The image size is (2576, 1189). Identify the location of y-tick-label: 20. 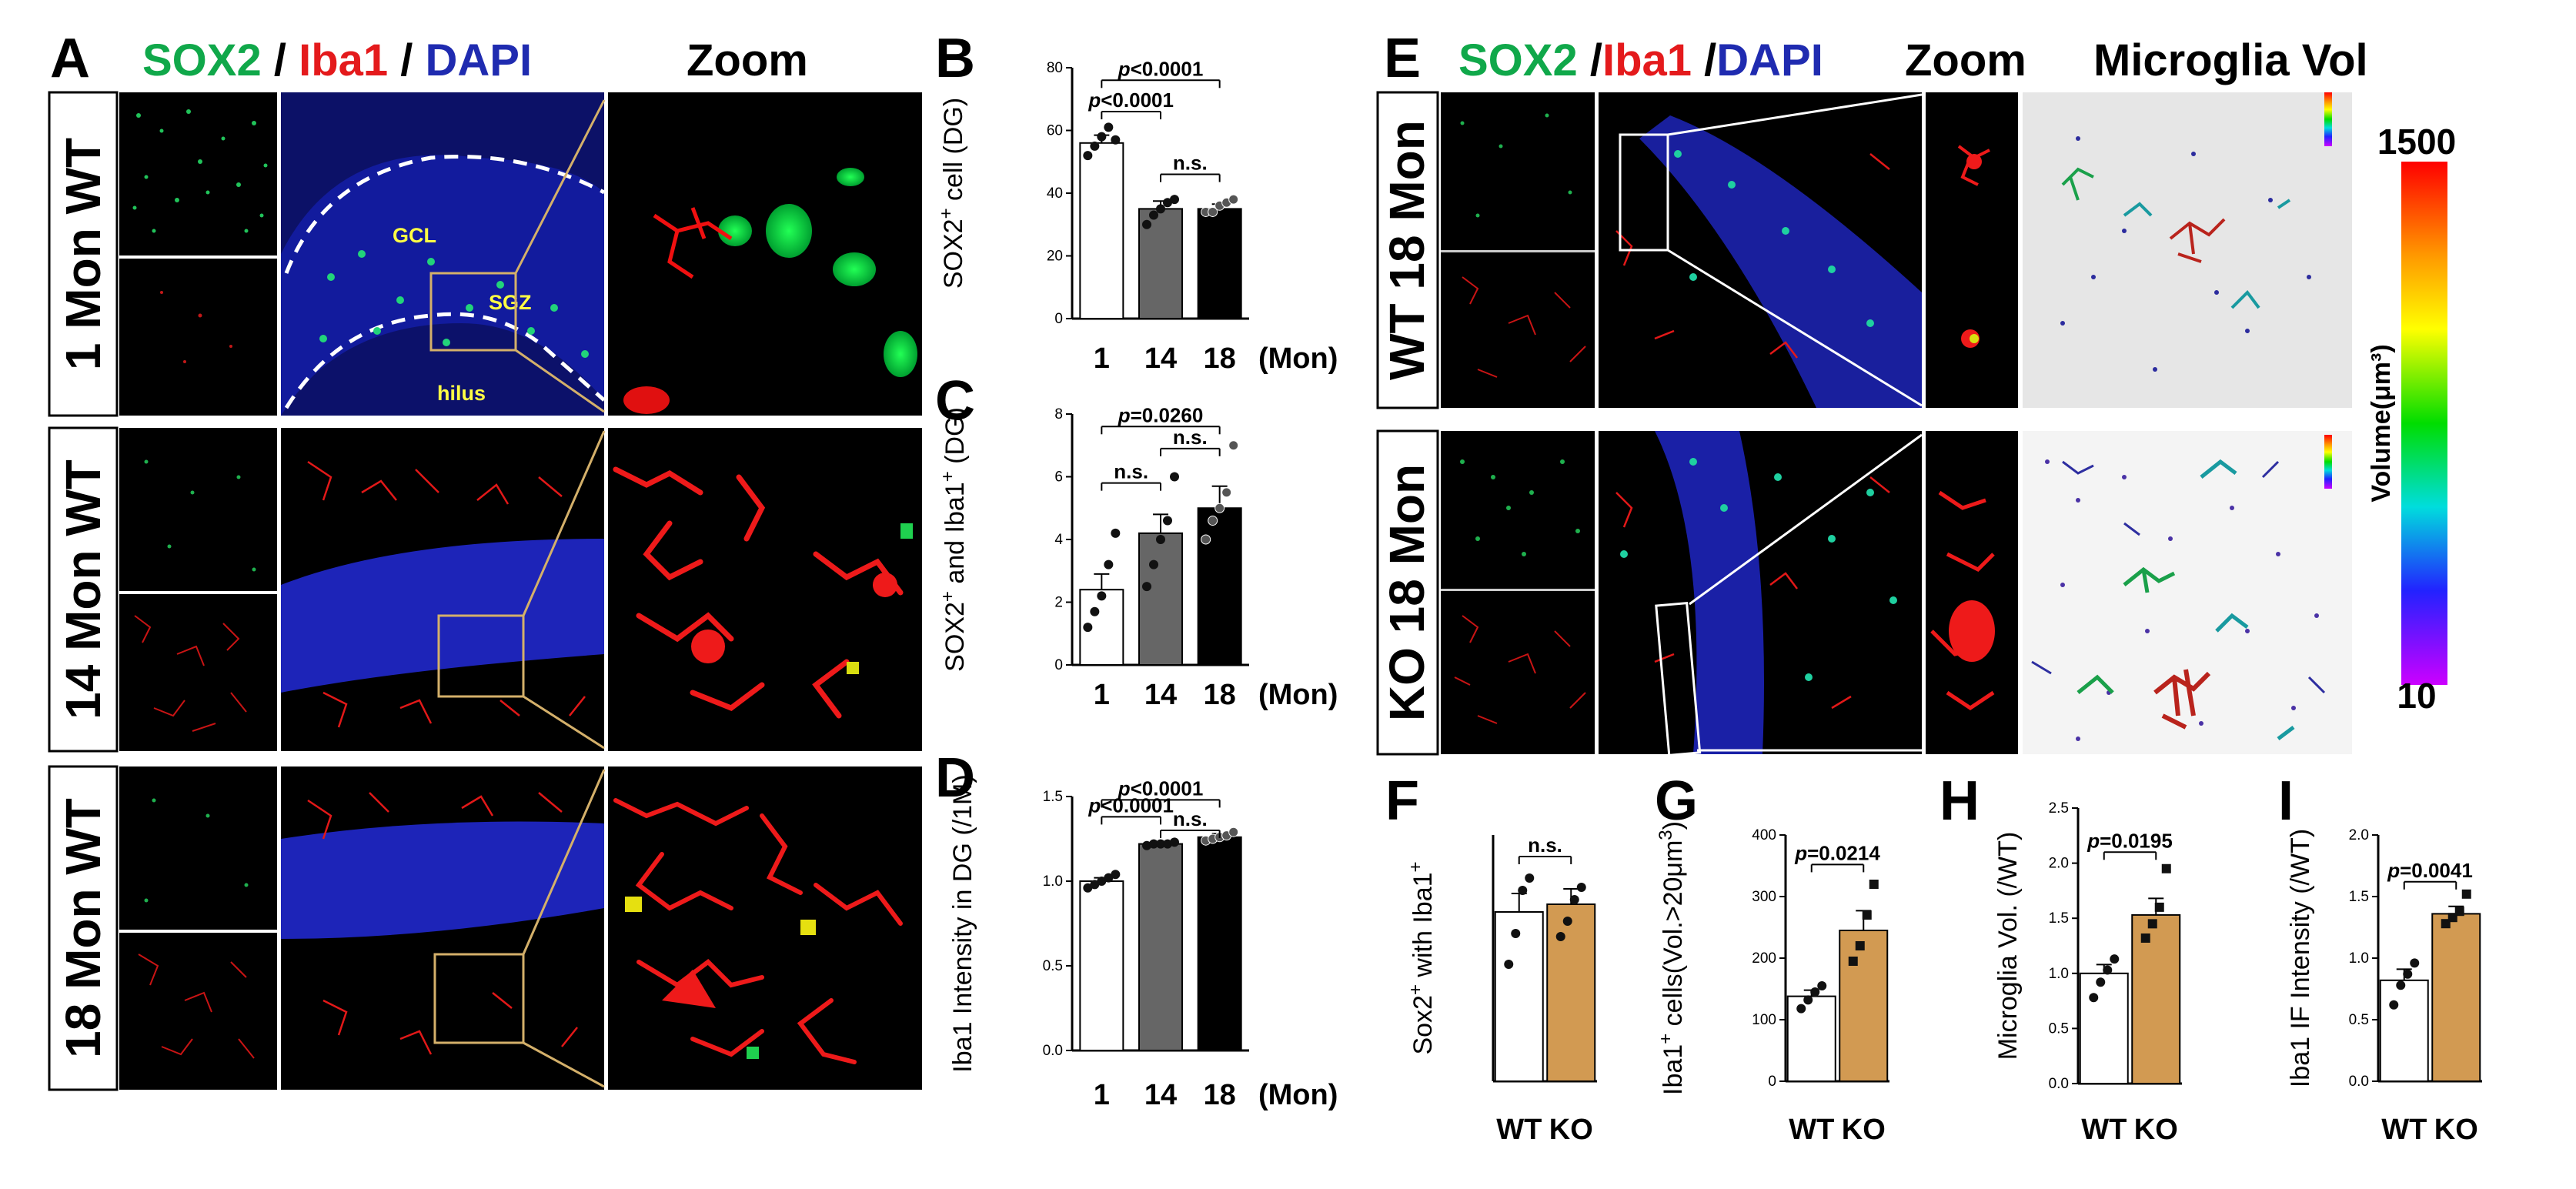
(1055, 257).